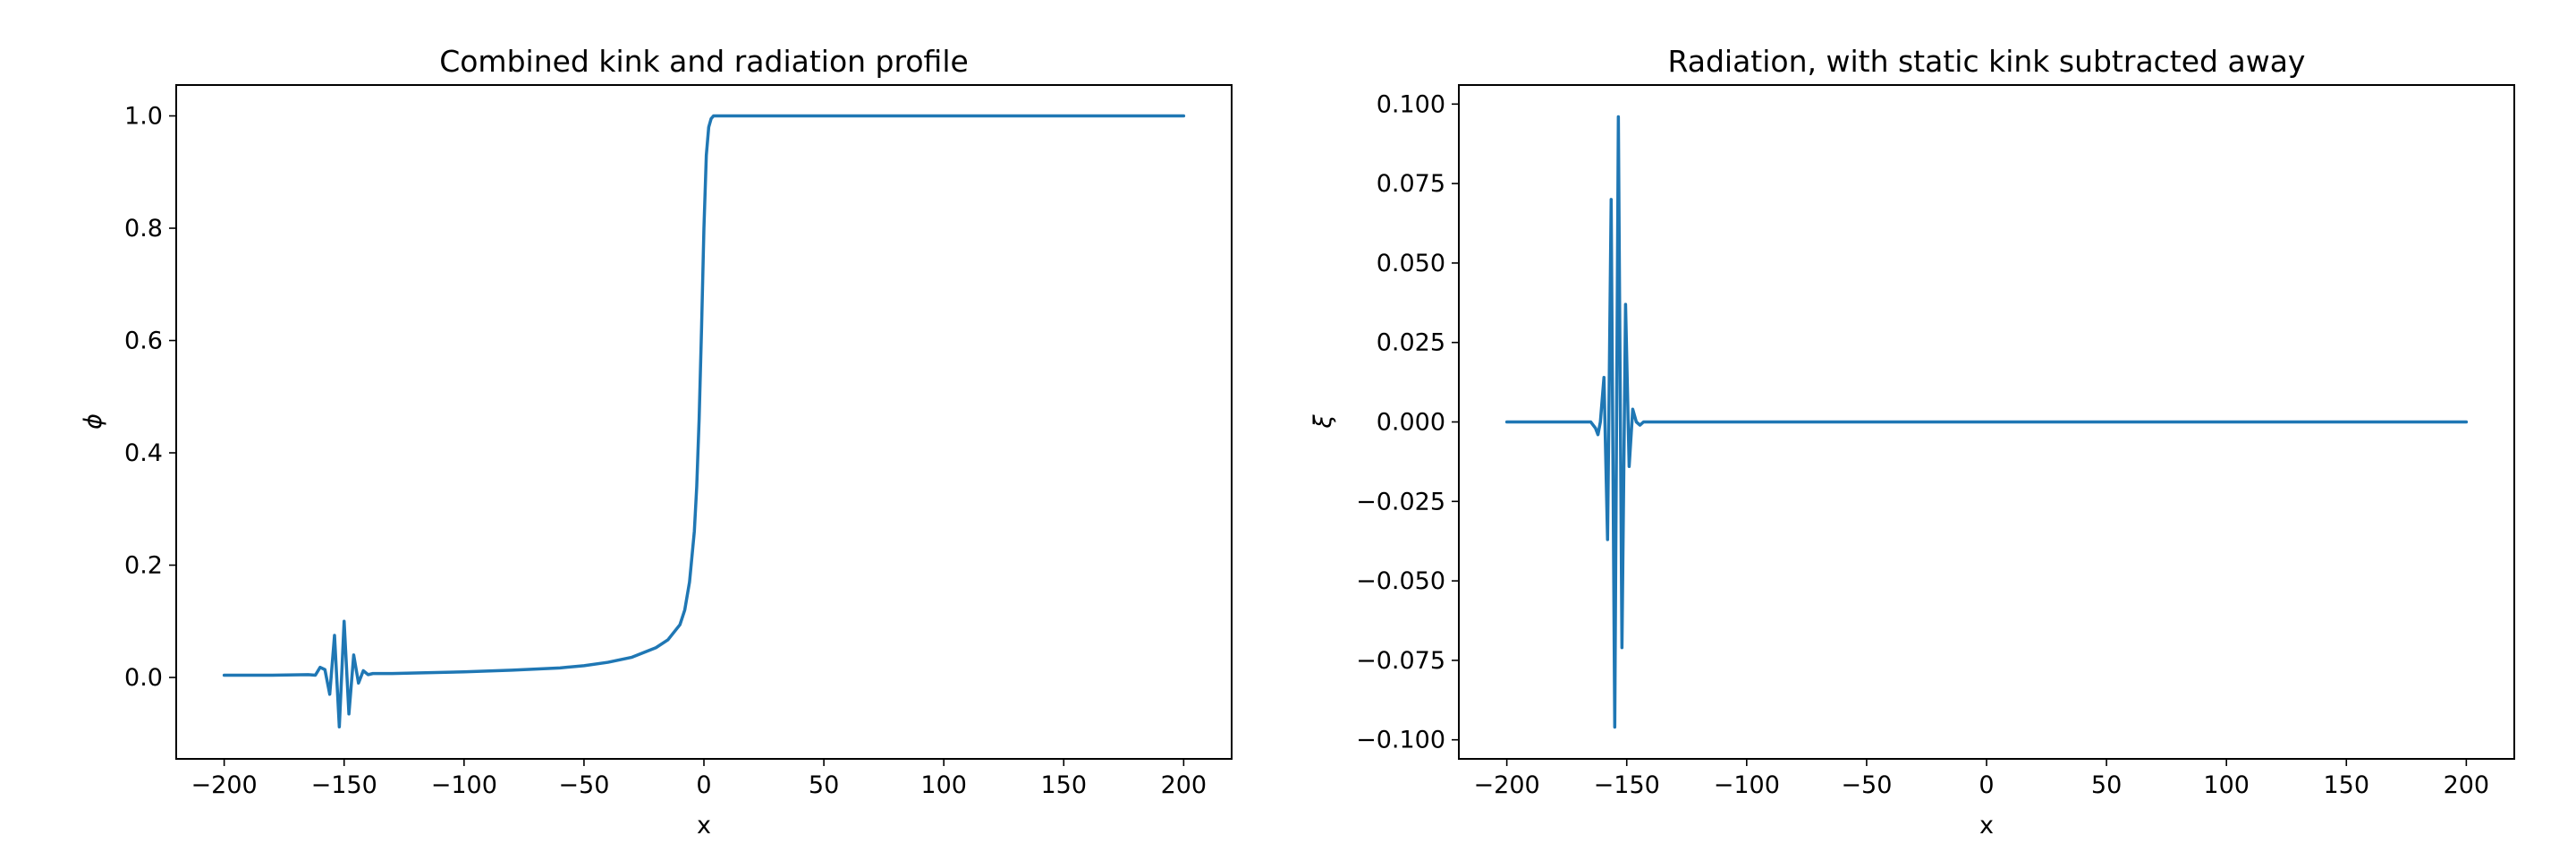 The image size is (2576, 843). I want to click on chart-right-x-tick-label: 0, so click(1986, 785).